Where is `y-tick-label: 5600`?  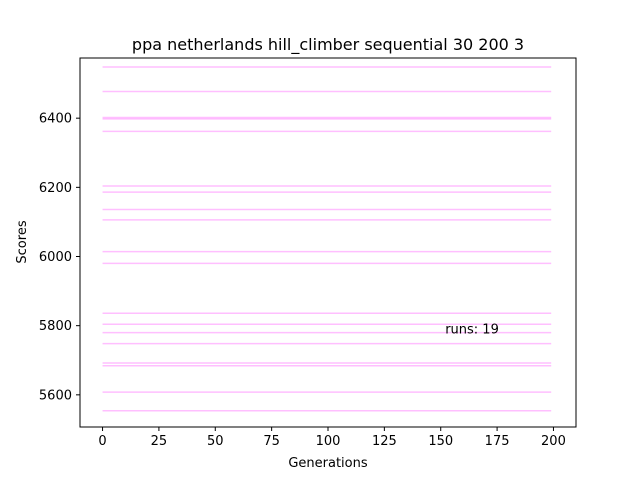 y-tick-label: 5600 is located at coordinates (55, 395).